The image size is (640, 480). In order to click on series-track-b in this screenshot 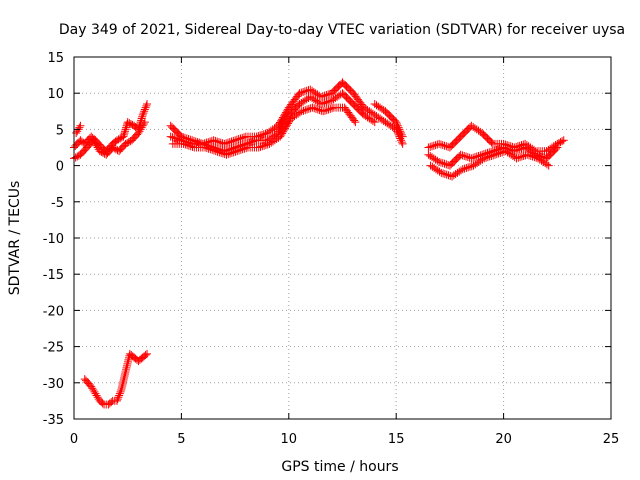, I will do `click(109, 140)`.